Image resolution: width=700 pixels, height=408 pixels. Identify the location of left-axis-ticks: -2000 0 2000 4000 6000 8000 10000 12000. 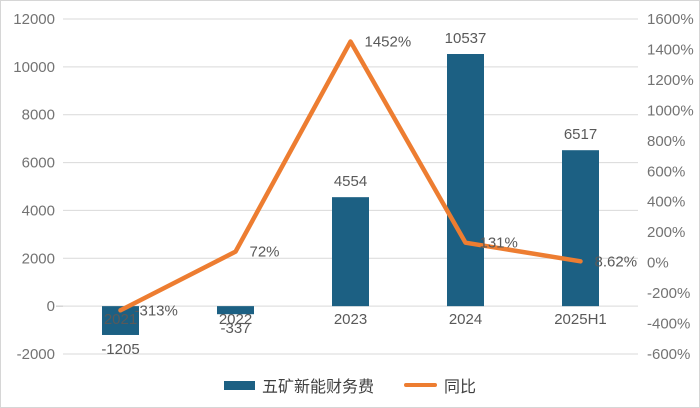
(34, 187).